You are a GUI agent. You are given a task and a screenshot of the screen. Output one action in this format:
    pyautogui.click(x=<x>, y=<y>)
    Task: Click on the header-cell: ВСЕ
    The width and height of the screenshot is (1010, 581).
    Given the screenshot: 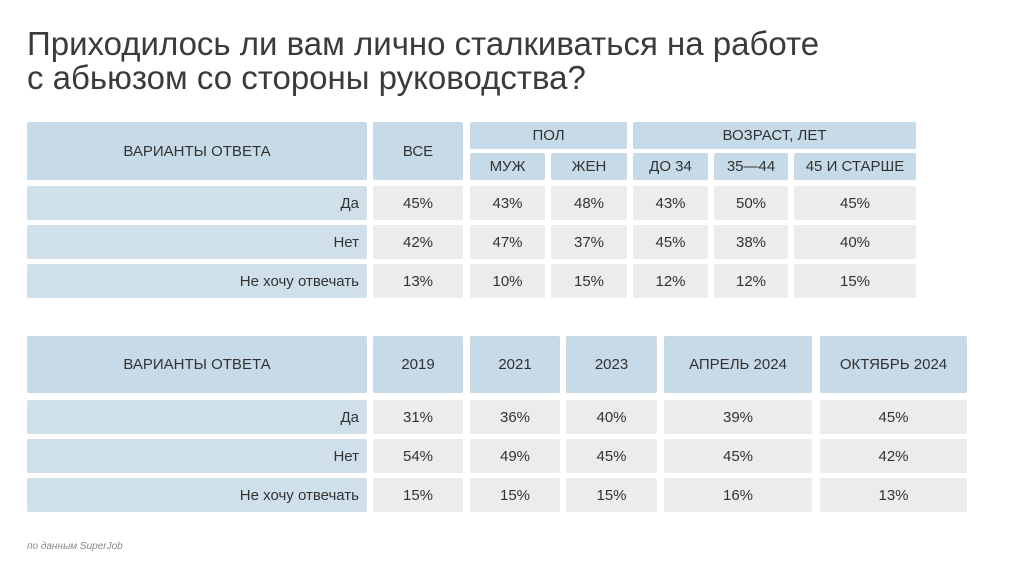 What is the action you would take?
    pyautogui.click(x=418, y=151)
    